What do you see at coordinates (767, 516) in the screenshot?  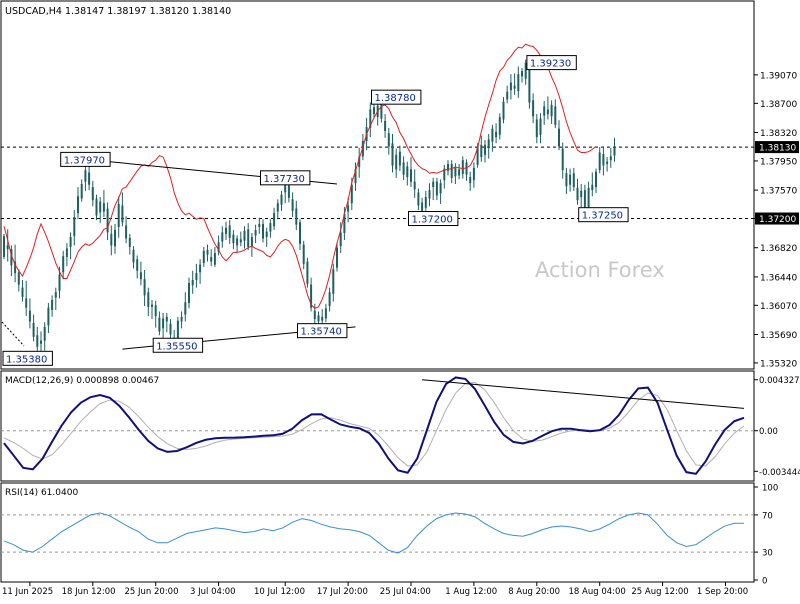 I see `rsi-axis-label: 70` at bounding box center [767, 516].